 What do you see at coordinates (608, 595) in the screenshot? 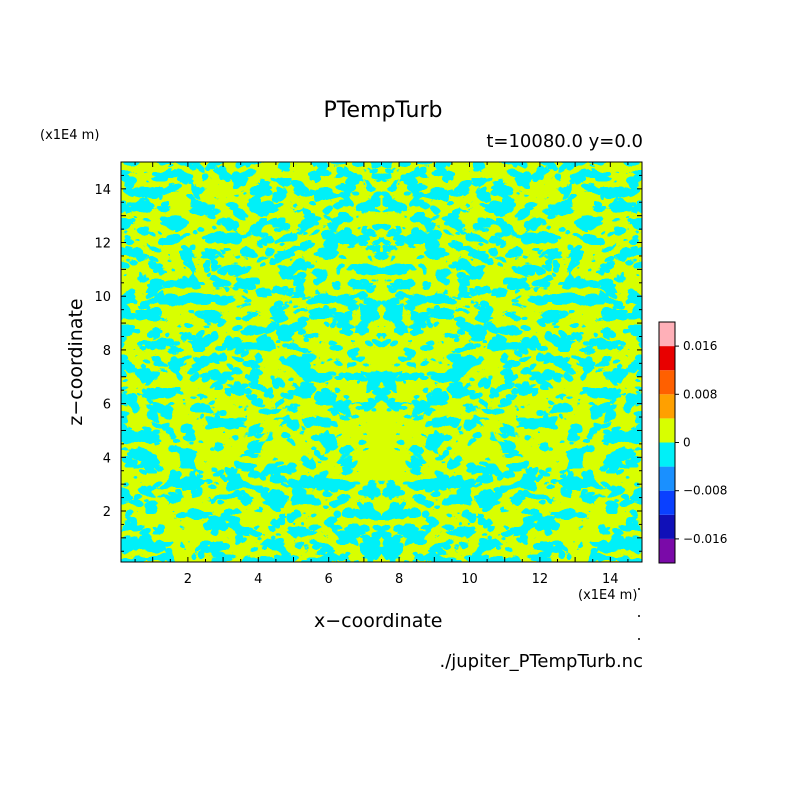
I see `x-axis-unit: (x1E4 m)` at bounding box center [608, 595].